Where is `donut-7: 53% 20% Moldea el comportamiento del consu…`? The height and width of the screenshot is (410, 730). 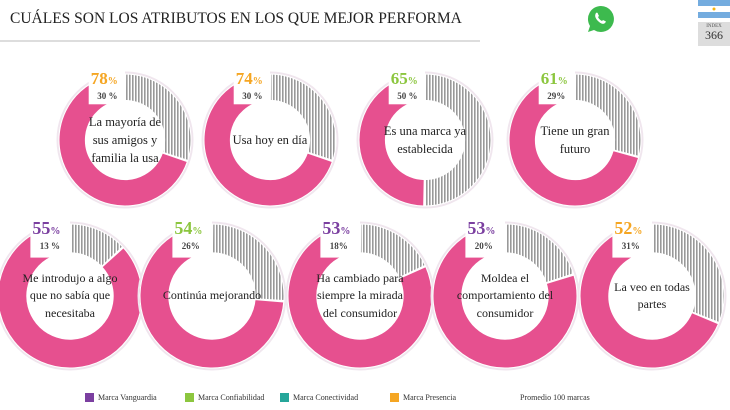 donut-7: 53% 20% Moldea el comportamiento del consu… is located at coordinates (505, 294).